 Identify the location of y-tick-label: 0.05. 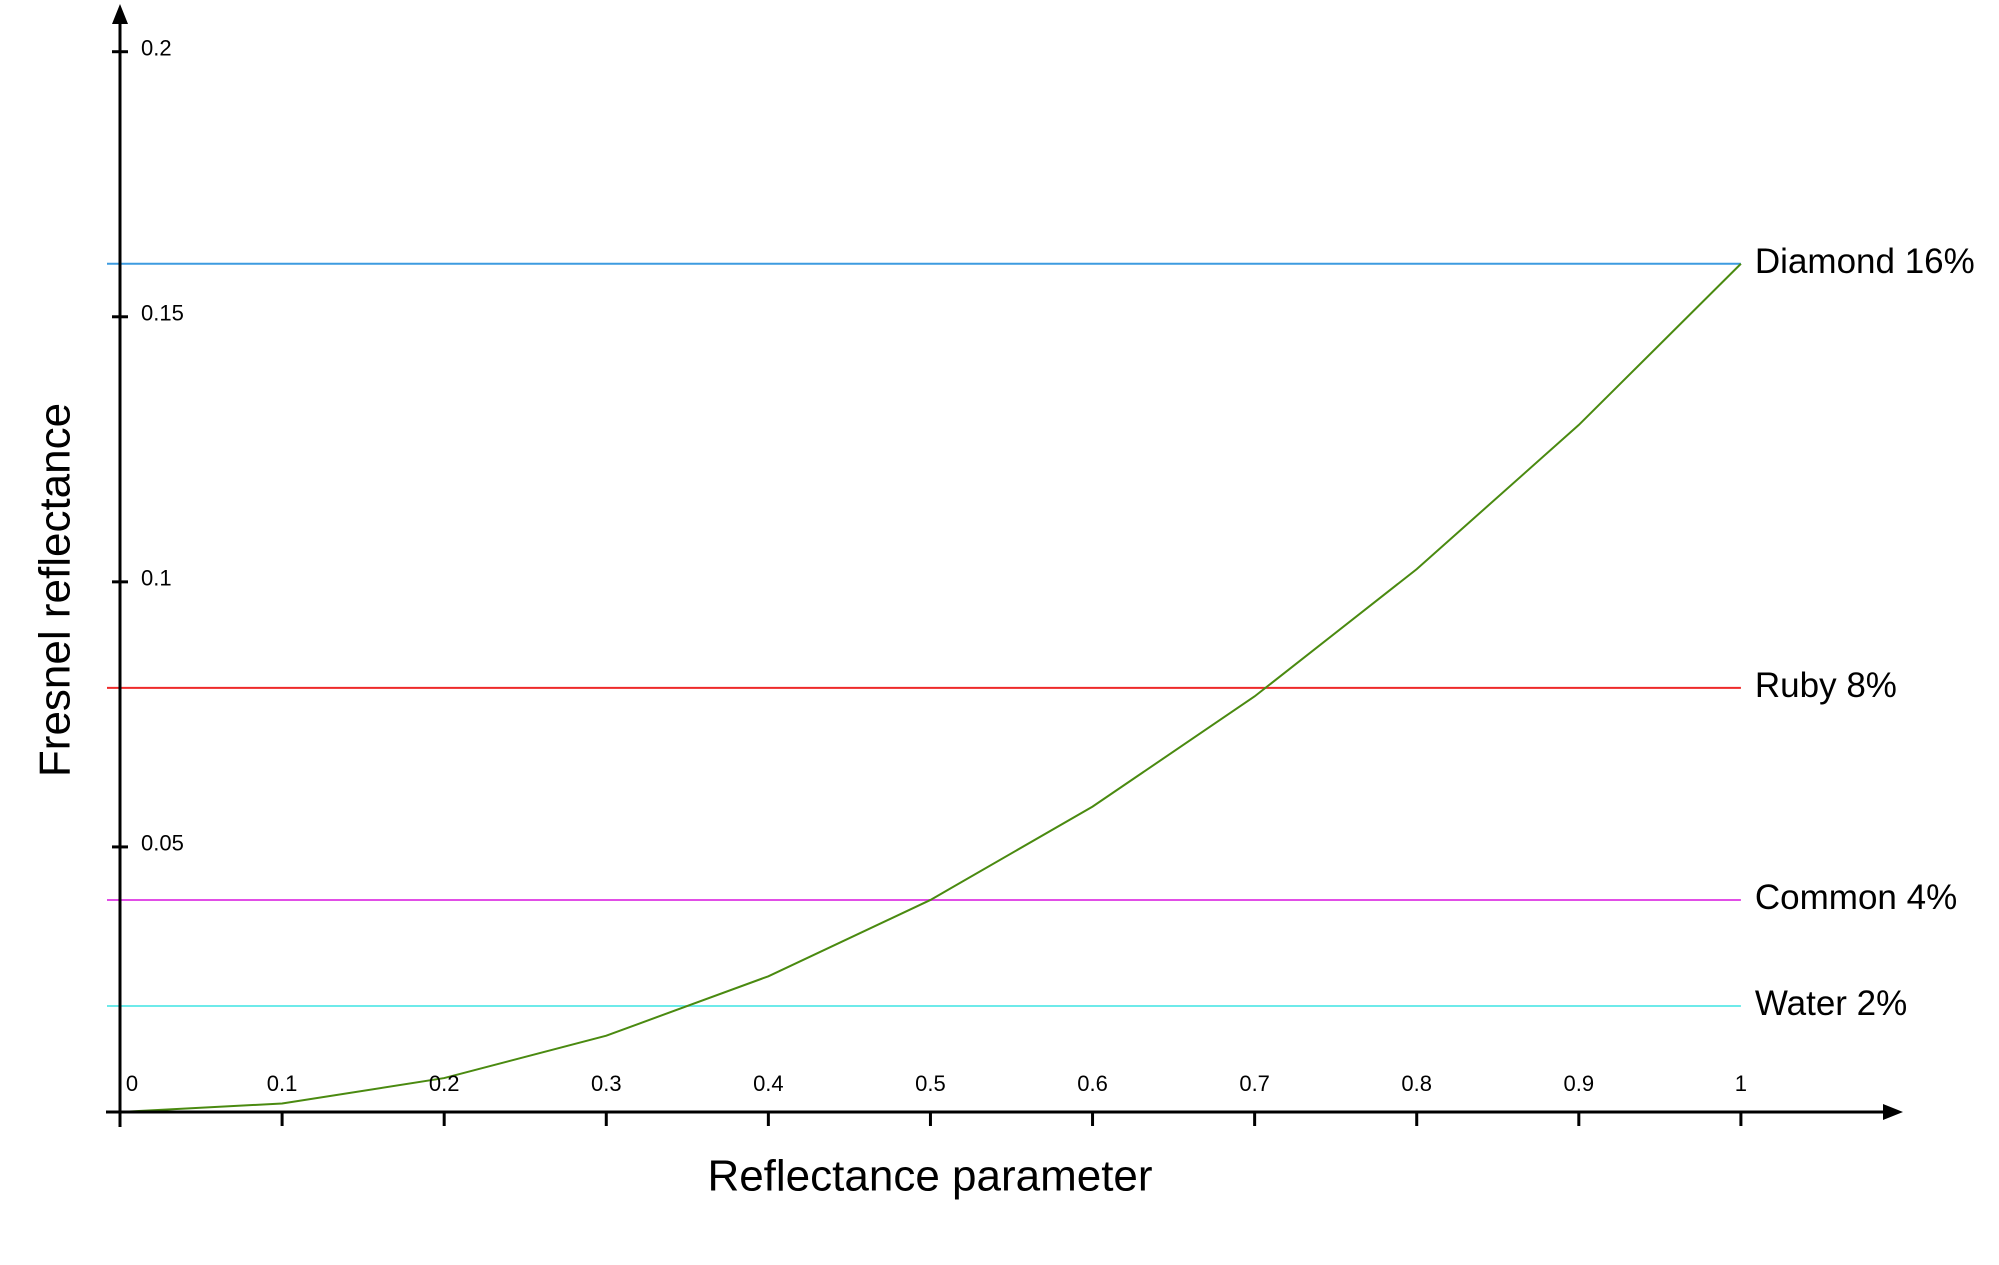
(162, 843).